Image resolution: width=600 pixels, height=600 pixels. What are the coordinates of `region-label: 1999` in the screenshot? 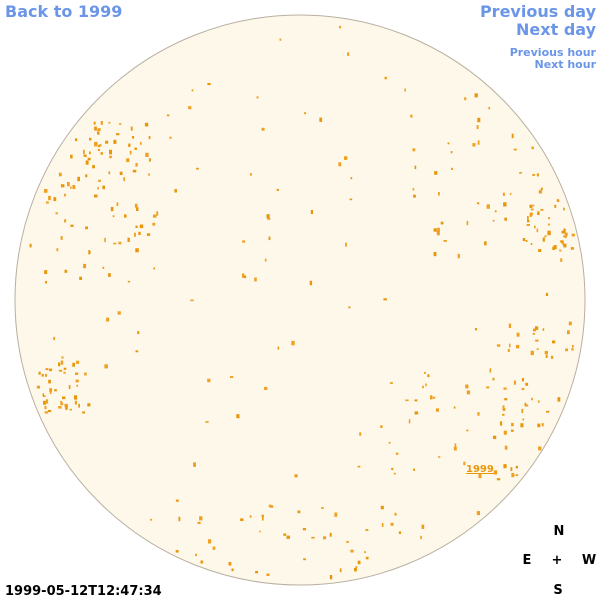 It's located at (480, 469).